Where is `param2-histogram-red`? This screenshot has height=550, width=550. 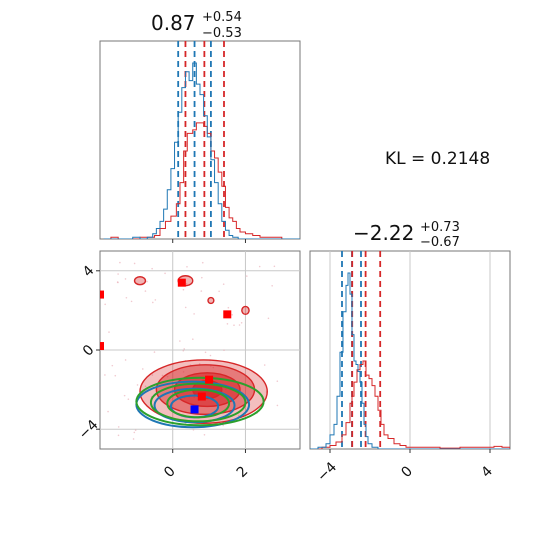 param2-histogram-red is located at coordinates (410, 404).